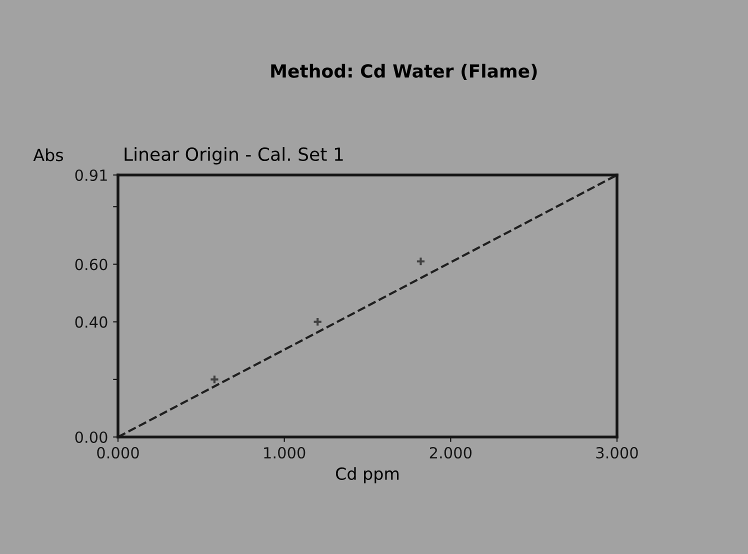 The image size is (748, 554). What do you see at coordinates (367, 475) in the screenshot?
I see `x-axis-title: Cd ppm` at bounding box center [367, 475].